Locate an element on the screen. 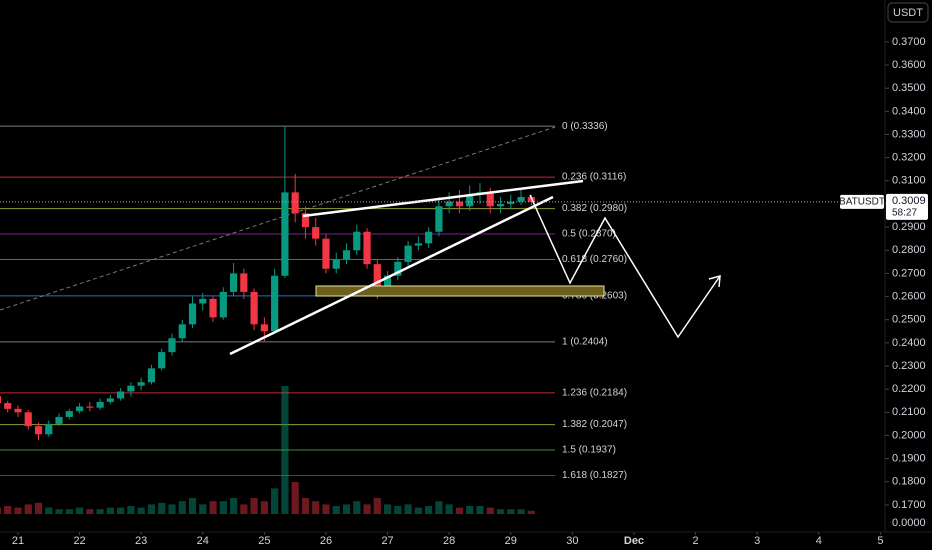 The width and height of the screenshot is (932, 550). y-tick-label: 0.2100 is located at coordinates (909, 412).